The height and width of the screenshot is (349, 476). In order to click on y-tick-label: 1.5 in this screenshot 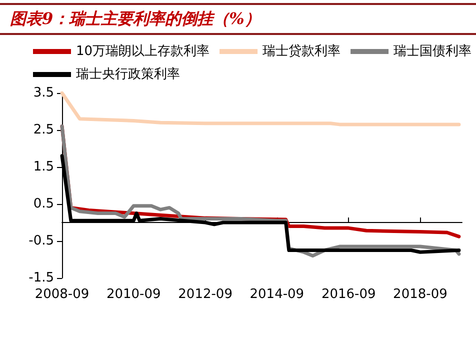, I will do `click(43, 167)`.